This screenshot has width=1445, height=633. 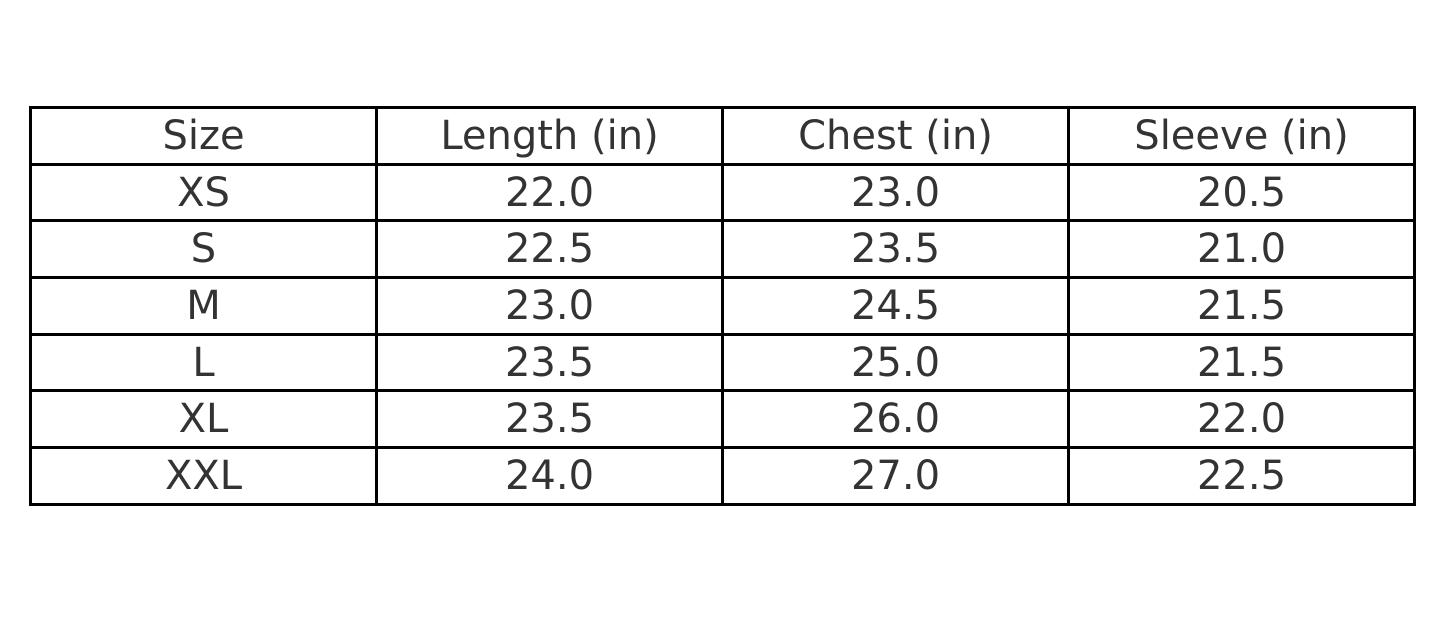 I want to click on table-row: S 22.5 23.5 21.0, so click(x=722, y=249).